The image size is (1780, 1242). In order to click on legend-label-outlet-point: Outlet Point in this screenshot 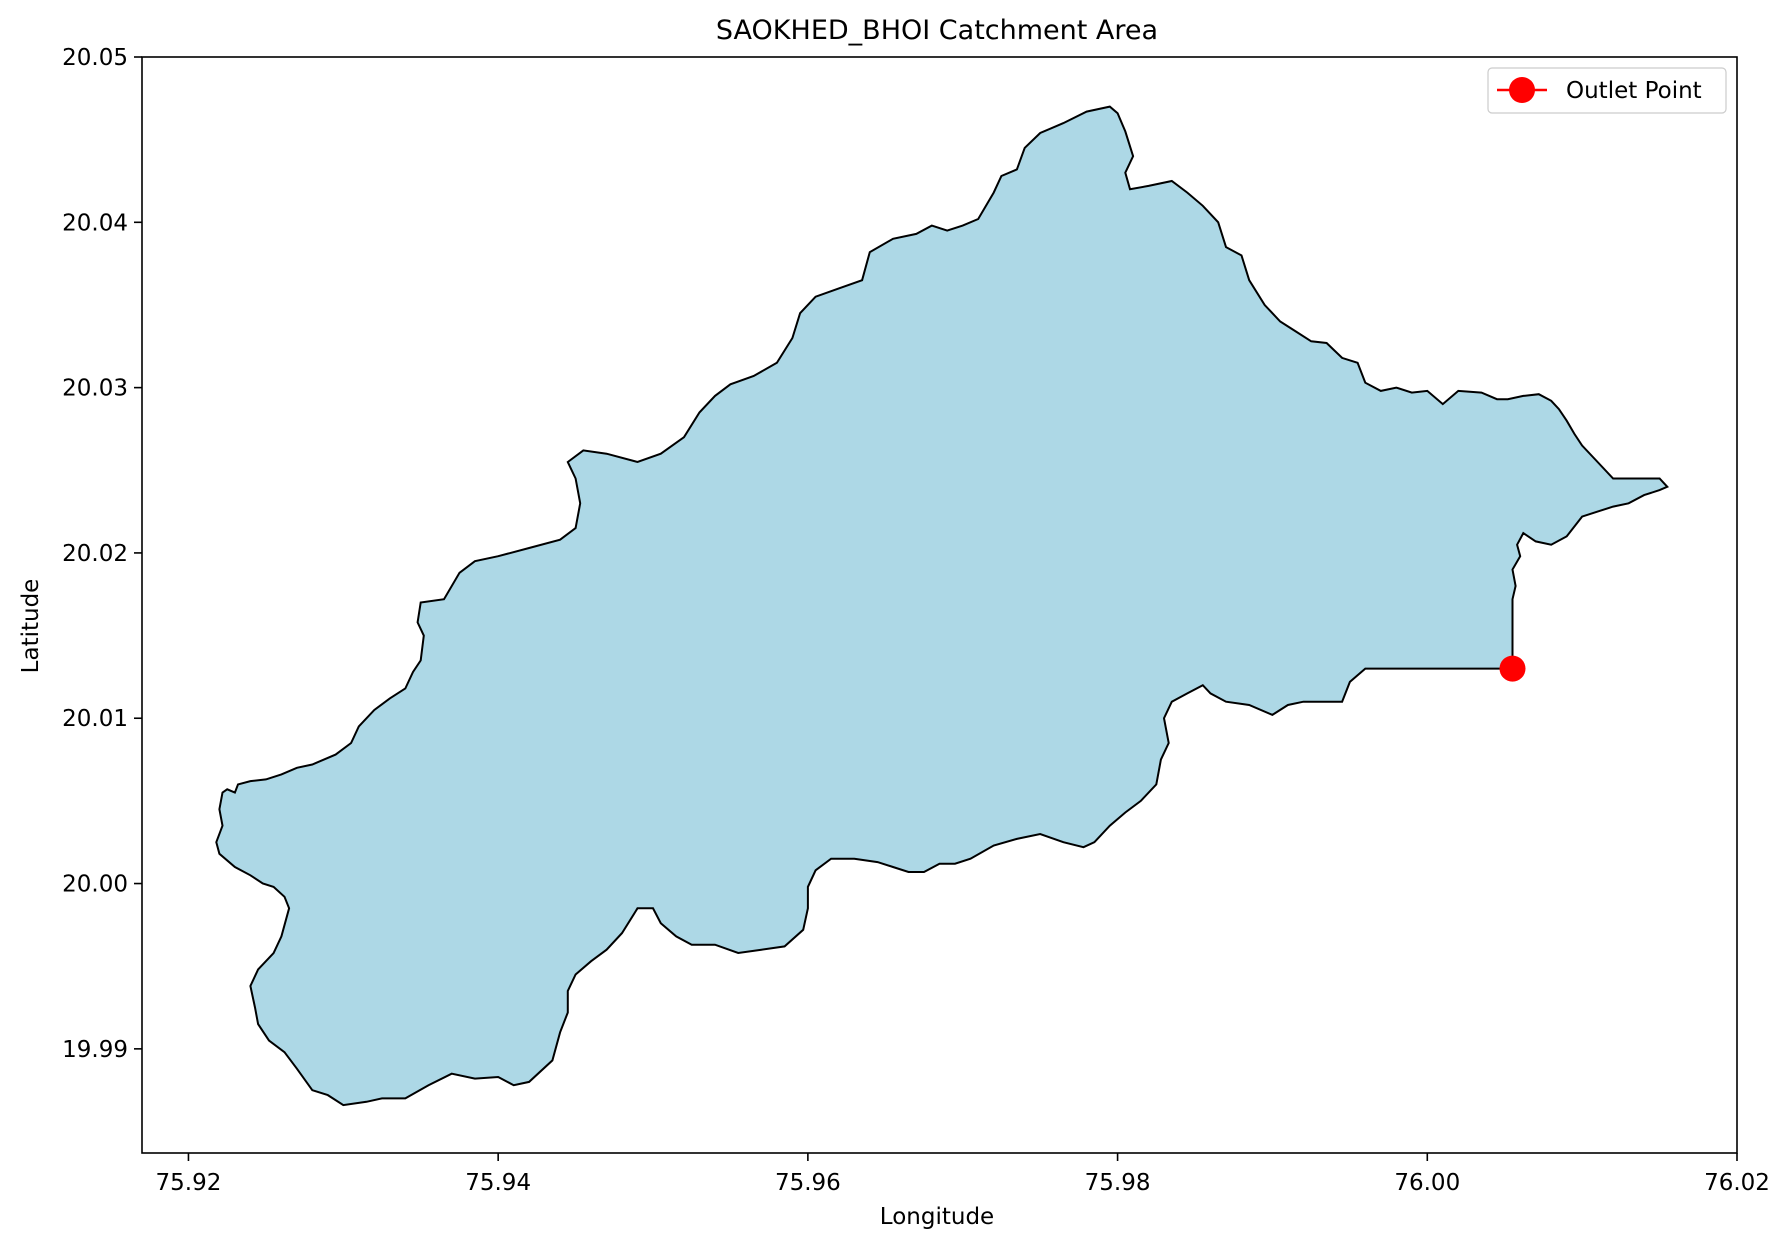, I will do `click(1634, 91)`.